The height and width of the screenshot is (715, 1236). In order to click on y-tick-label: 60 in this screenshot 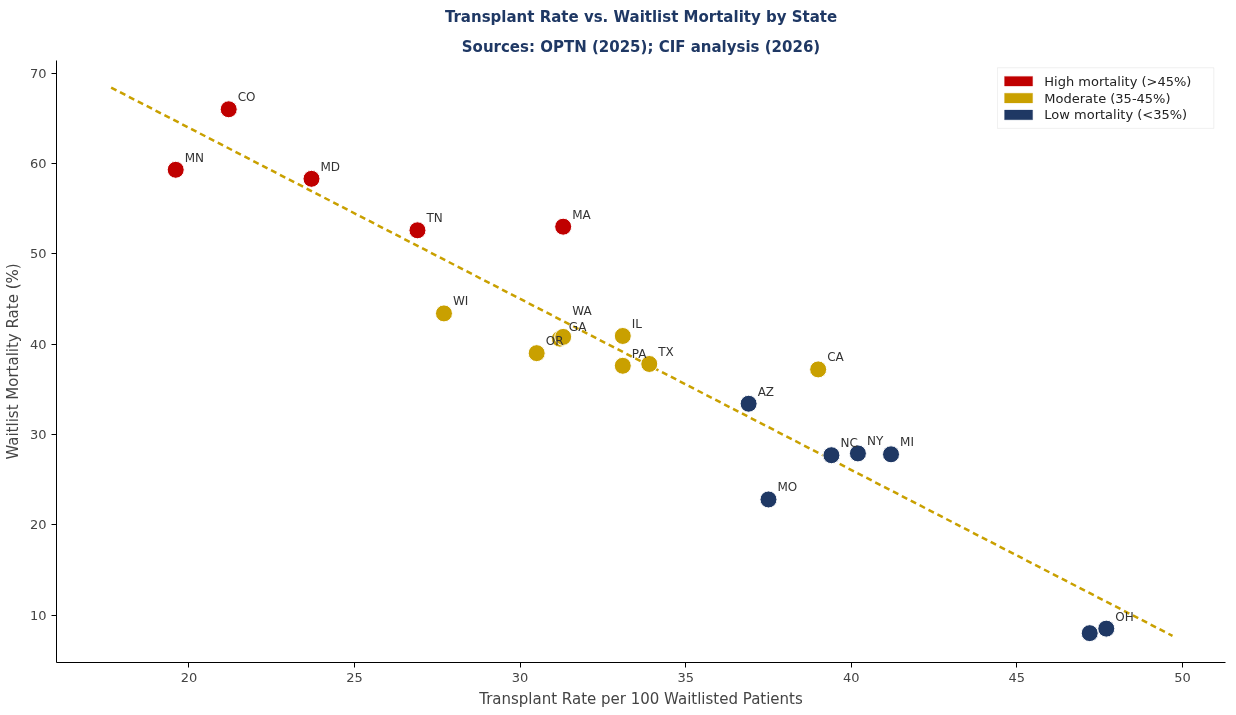, I will do `click(38, 163)`.